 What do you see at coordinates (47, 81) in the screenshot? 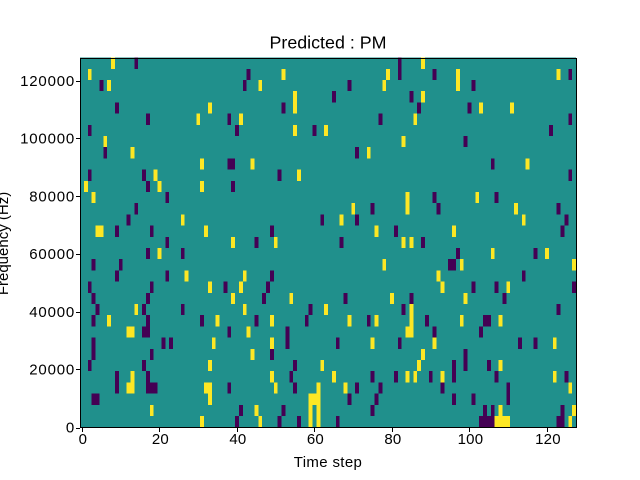
I see `svg-text: 120000` at bounding box center [47, 81].